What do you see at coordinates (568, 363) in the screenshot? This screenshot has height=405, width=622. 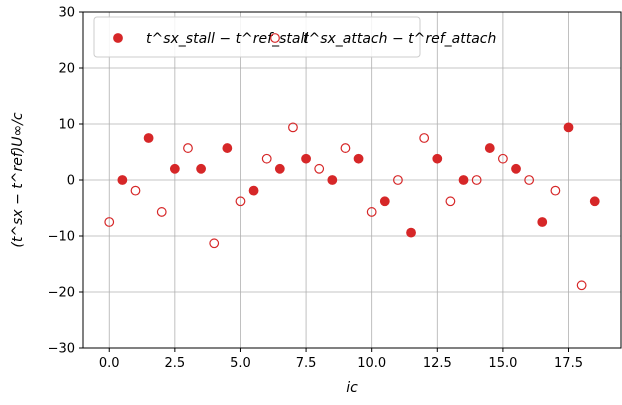 I see `x-tick-label: 17.5` at bounding box center [568, 363].